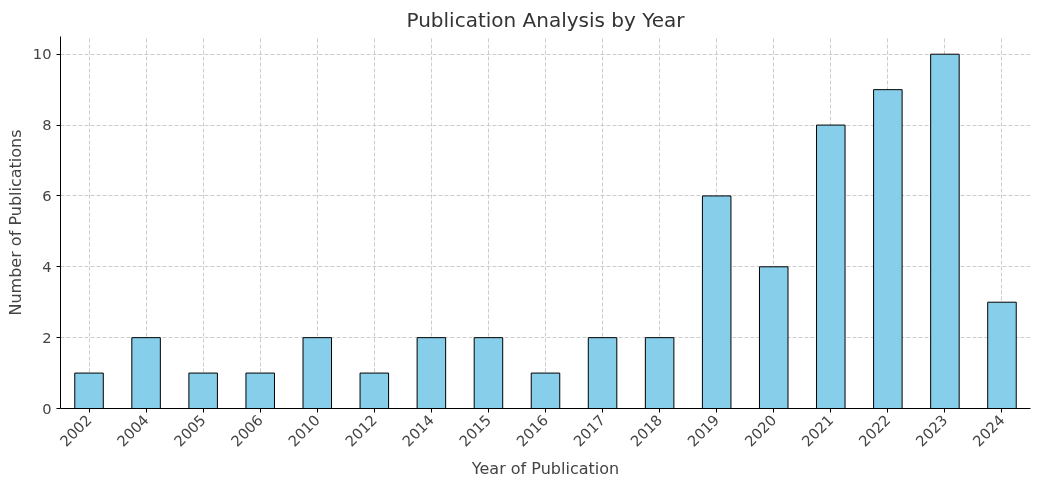 The width and height of the screenshot is (1044, 483). What do you see at coordinates (47, 337) in the screenshot?
I see `y-tick-label: 2` at bounding box center [47, 337].